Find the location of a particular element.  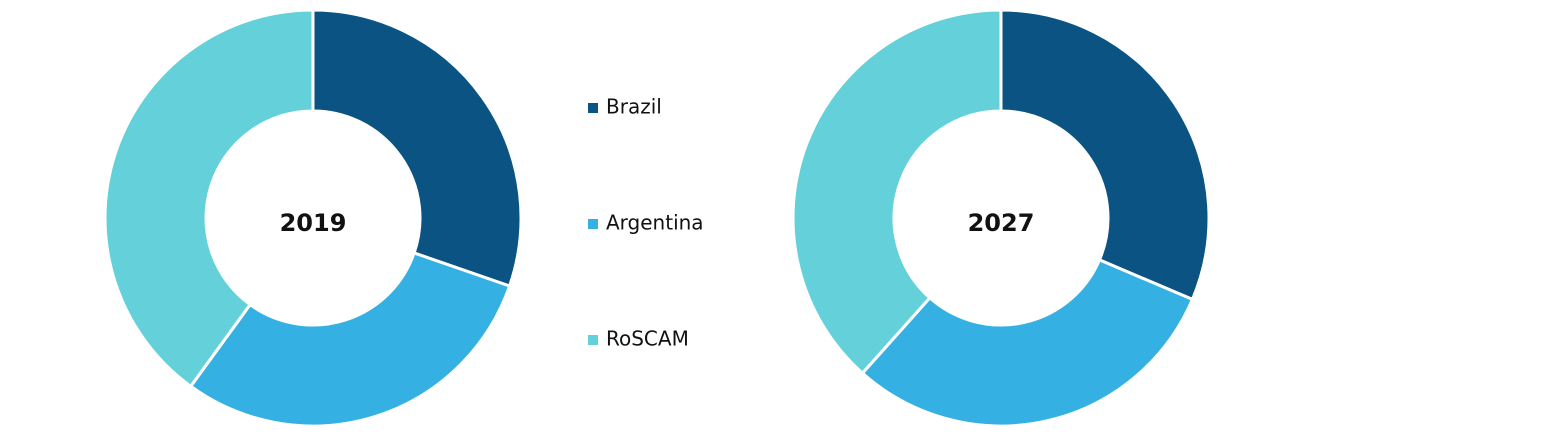

legend-label: RoSCAM is located at coordinates (647, 339).